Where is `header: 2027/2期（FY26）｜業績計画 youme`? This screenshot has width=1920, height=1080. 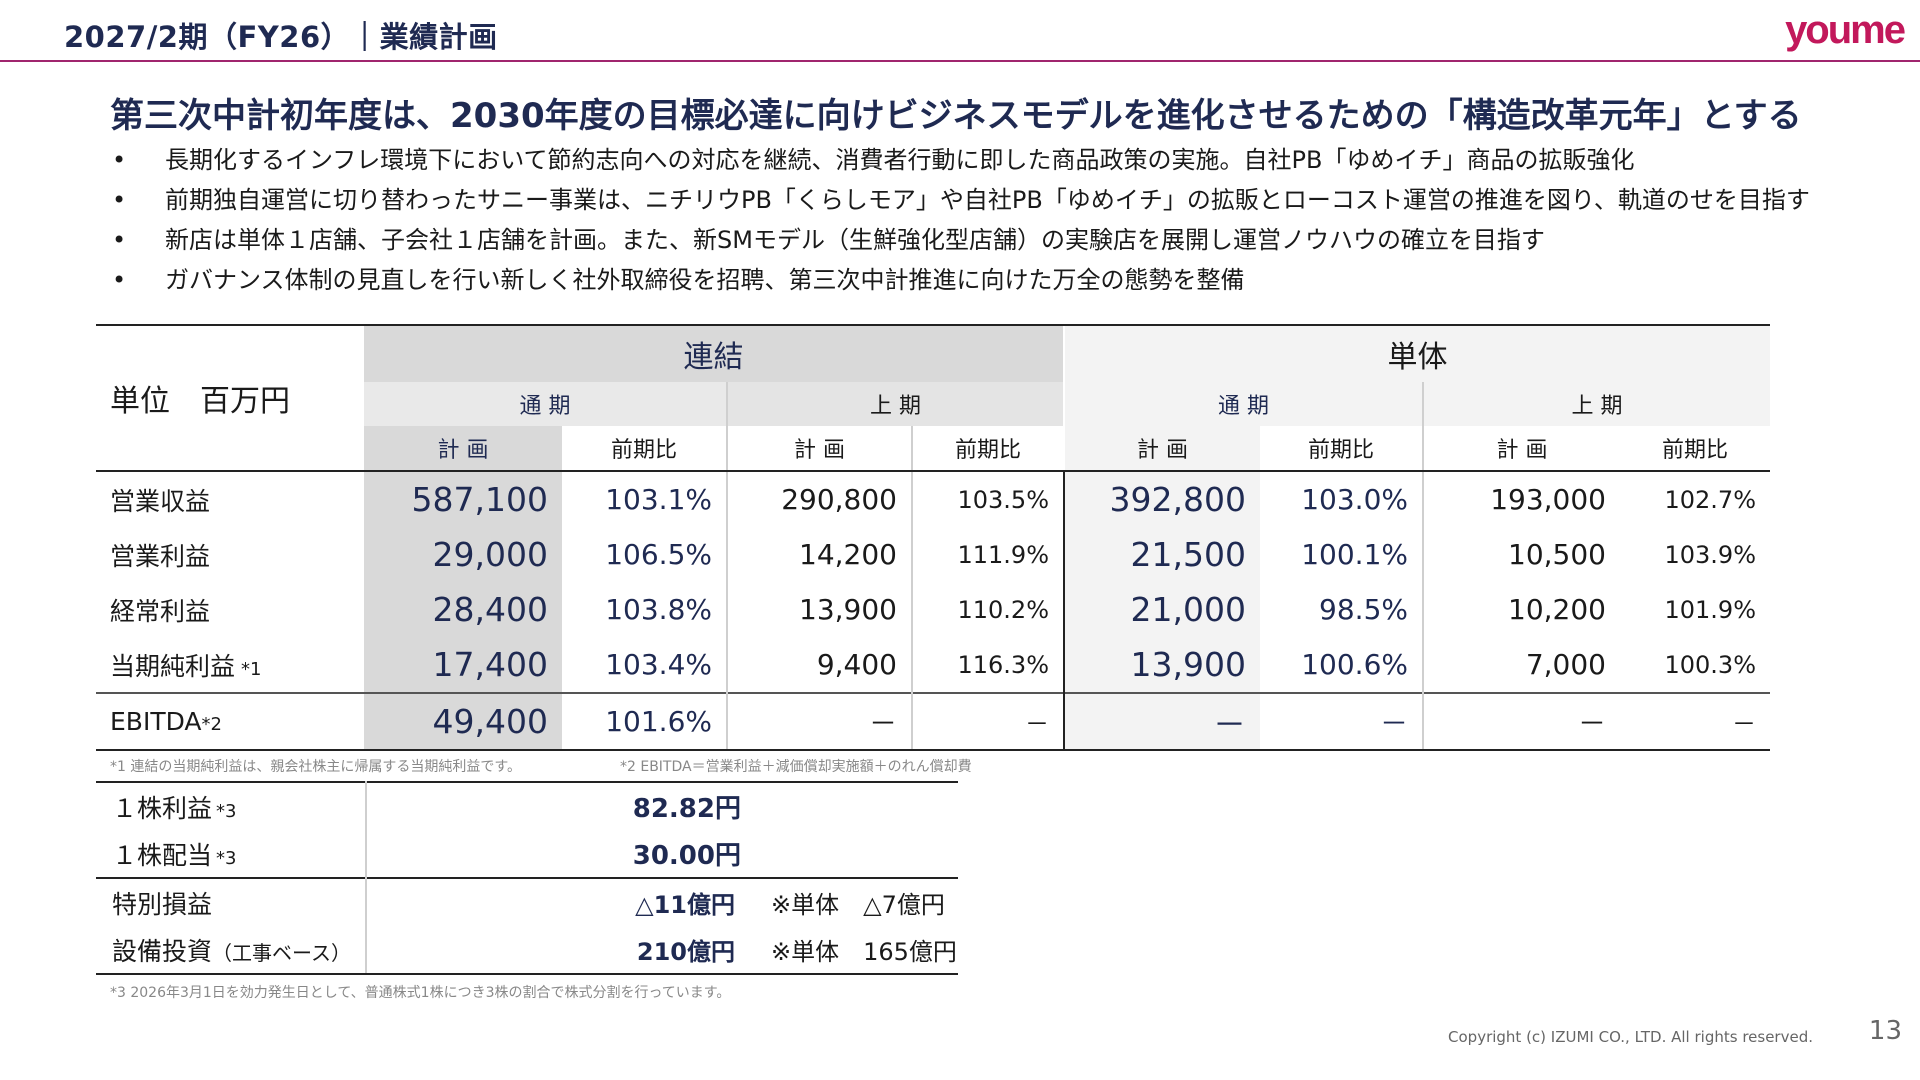 header: 2027/2期（FY26）｜業績計画 youme is located at coordinates (960, 31).